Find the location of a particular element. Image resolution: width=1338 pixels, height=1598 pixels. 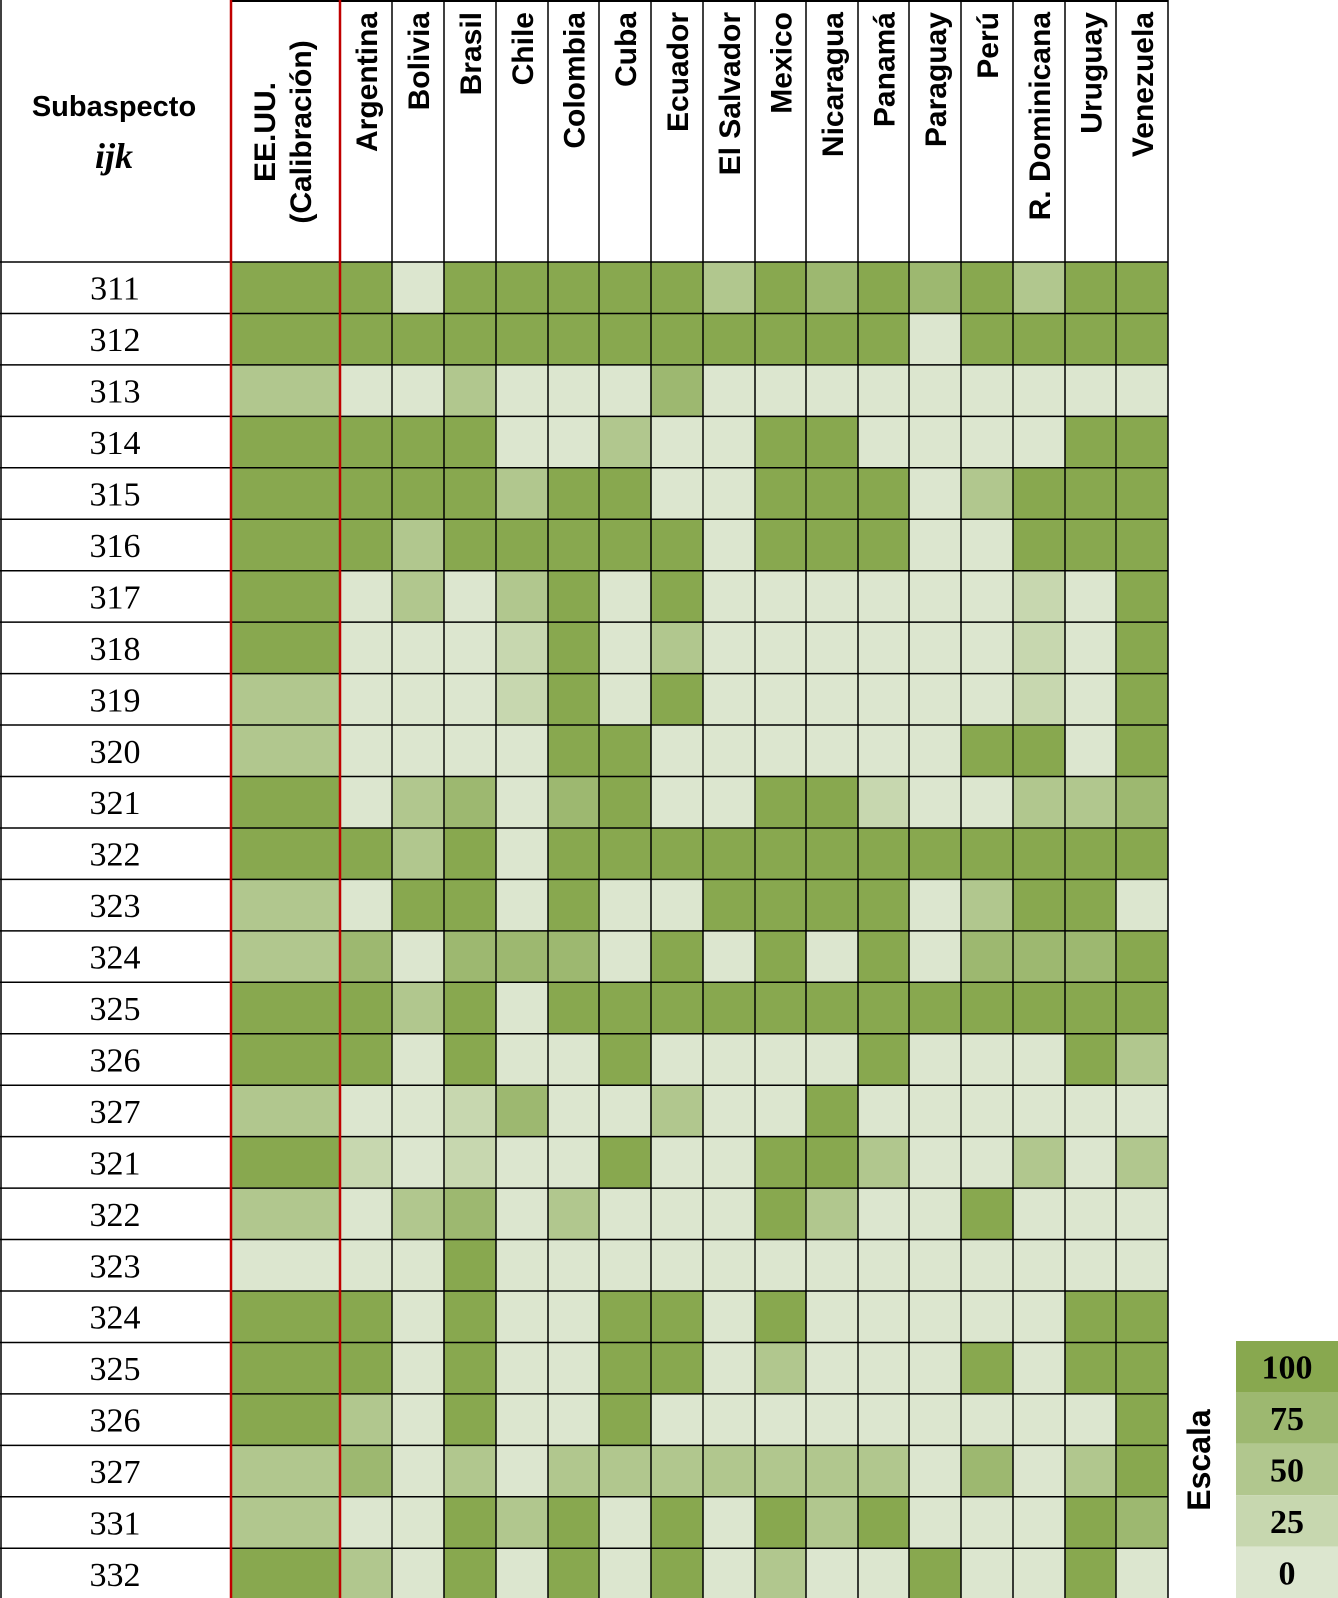

heatmap-cell-r8-c2 is located at coordinates (366, 648).